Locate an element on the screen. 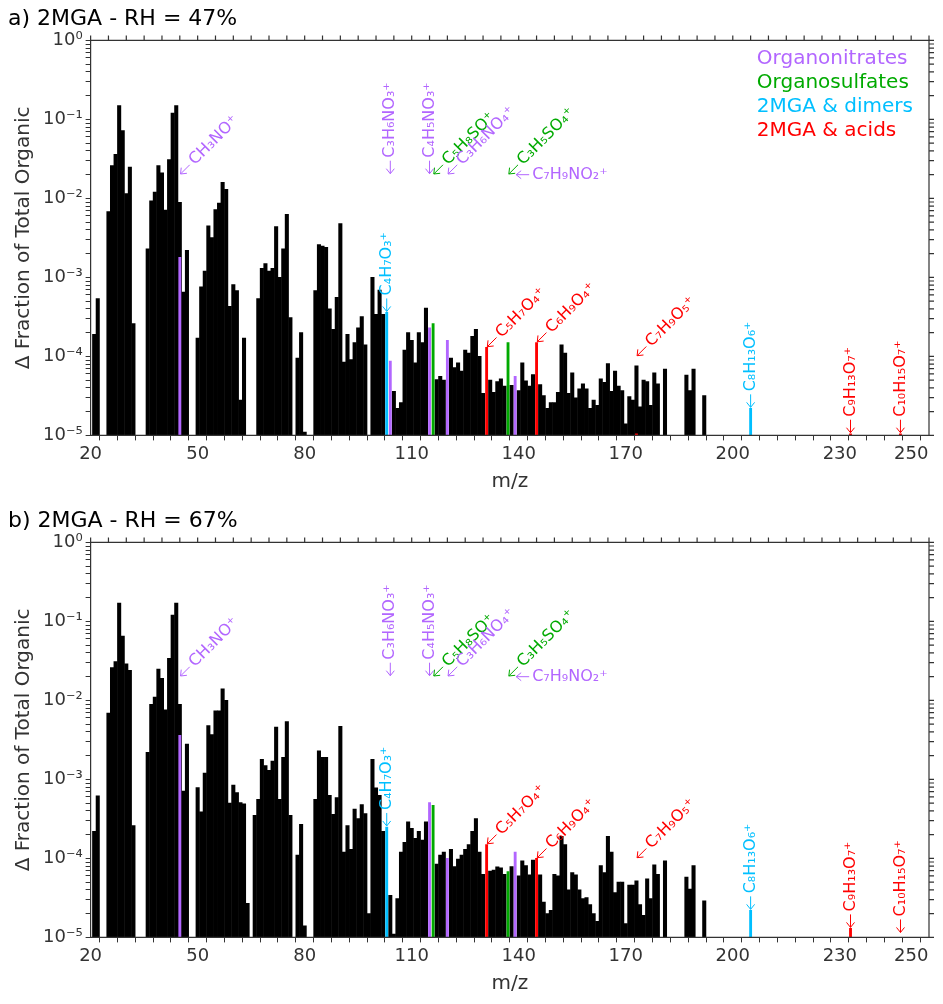 The image size is (943, 1004). chart-title: b) 2MGA - RH = 67% is located at coordinates (123, 519).